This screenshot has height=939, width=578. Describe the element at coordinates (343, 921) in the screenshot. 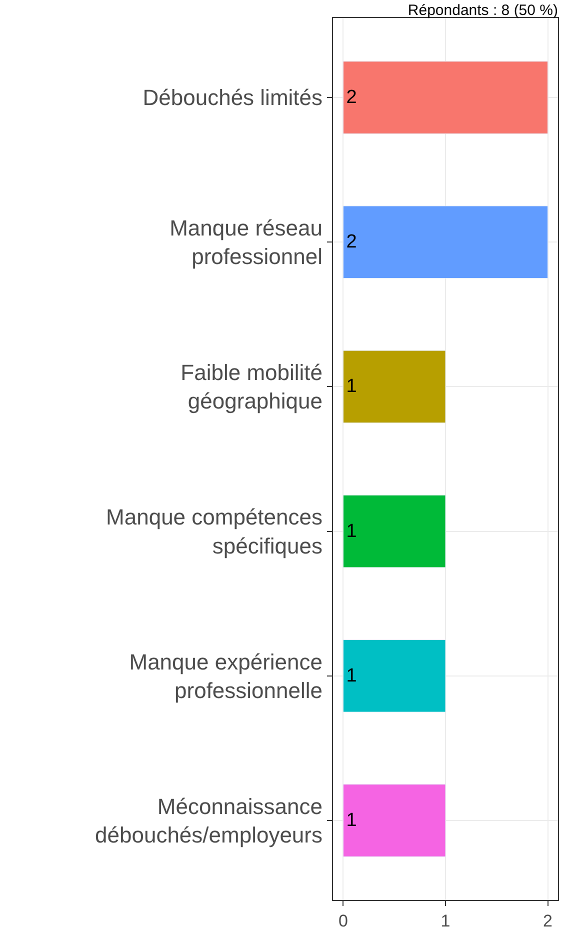

I see `x-tick-label: 0` at that location.